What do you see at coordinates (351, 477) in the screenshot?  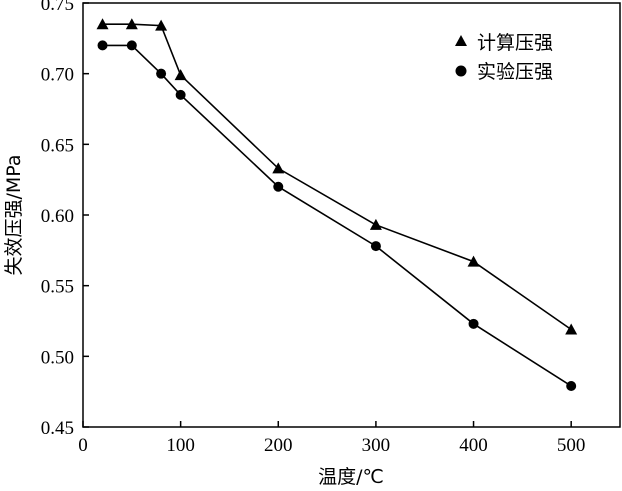 I see `x-axis-title: 温度/℃` at bounding box center [351, 477].